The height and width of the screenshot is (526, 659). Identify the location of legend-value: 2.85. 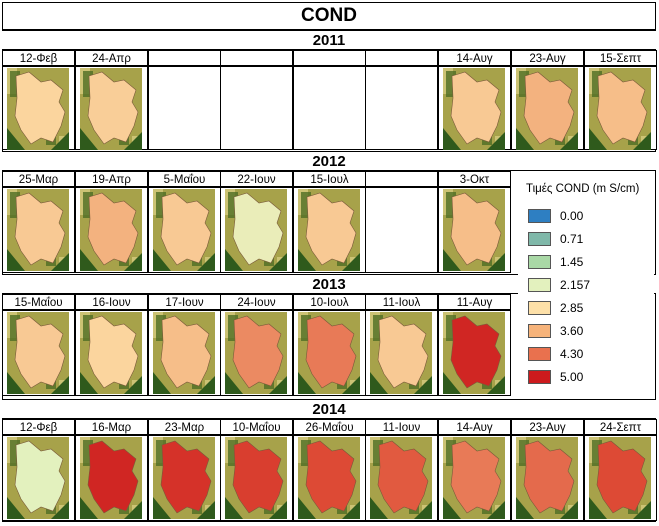
(572, 308).